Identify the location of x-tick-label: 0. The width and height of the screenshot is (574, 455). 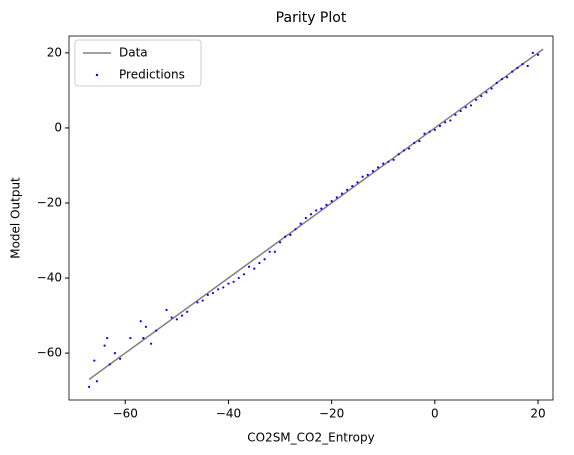
(435, 414).